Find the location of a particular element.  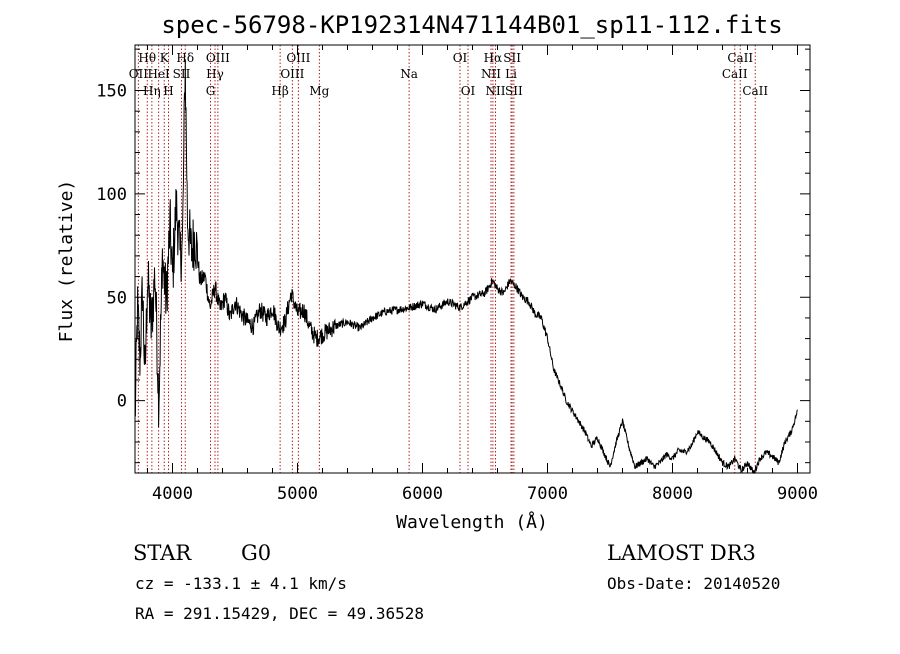

line-label-17: OI is located at coordinates (468, 91).